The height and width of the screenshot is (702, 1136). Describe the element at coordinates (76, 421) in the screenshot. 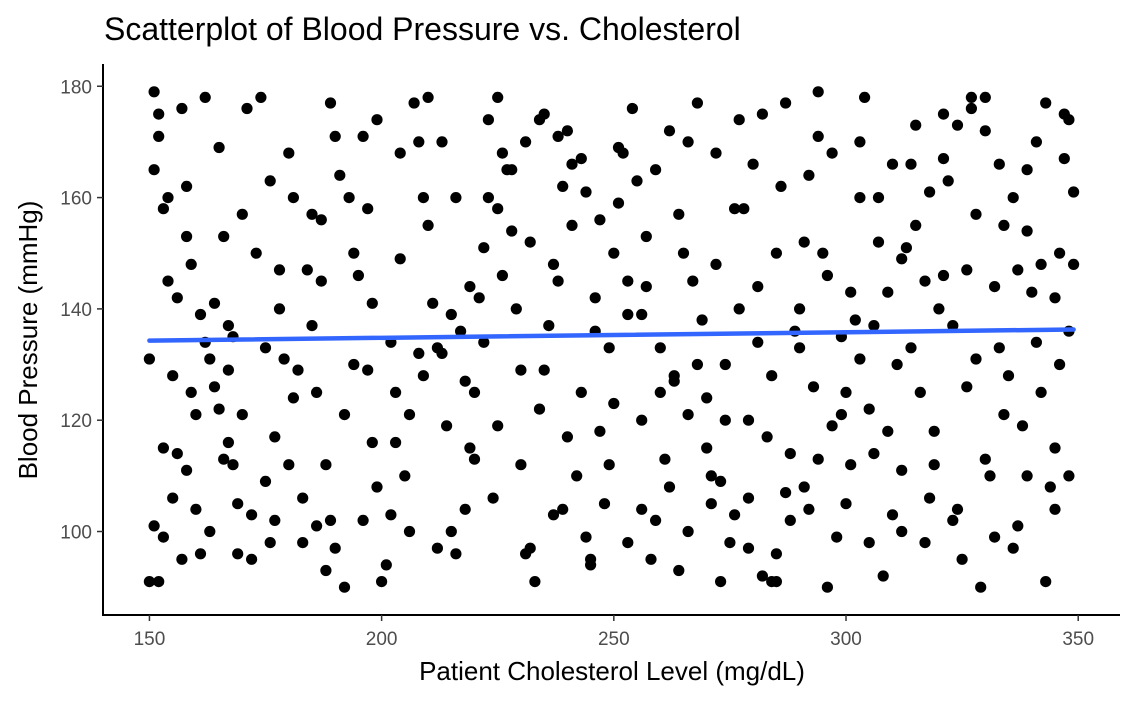

I see `y-tick-label: 120` at that location.